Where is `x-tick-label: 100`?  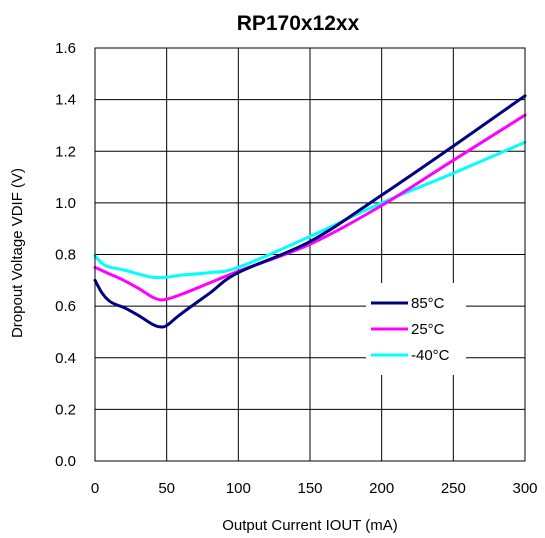 x-tick-label: 100 is located at coordinates (238, 488).